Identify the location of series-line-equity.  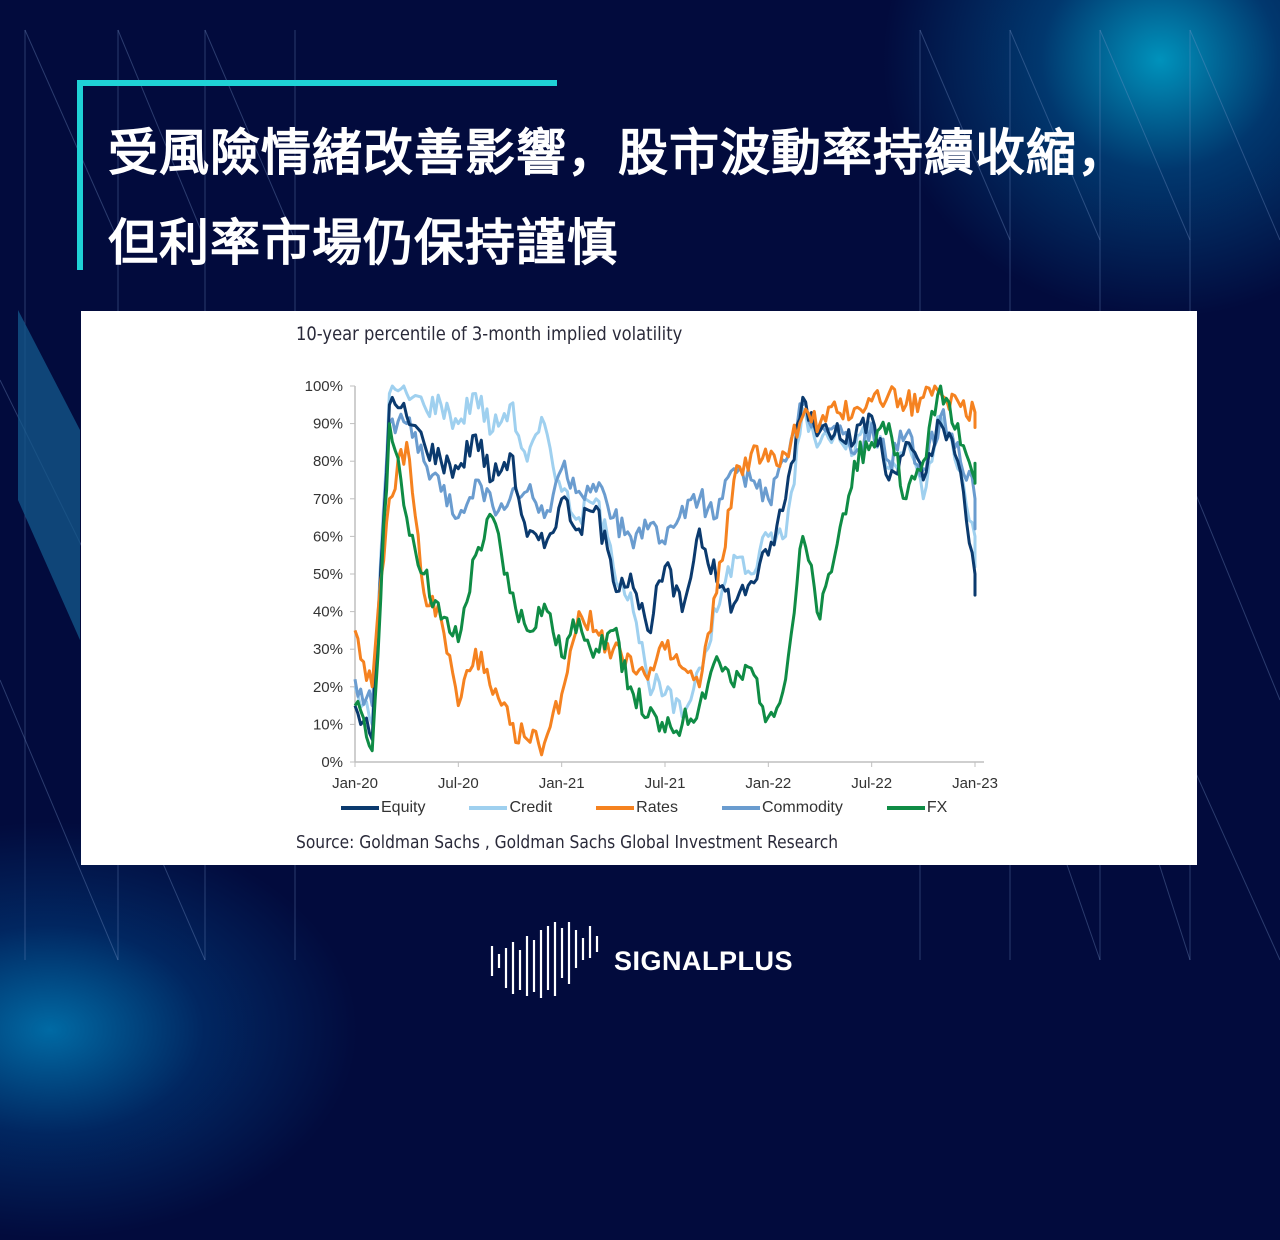
(665, 568).